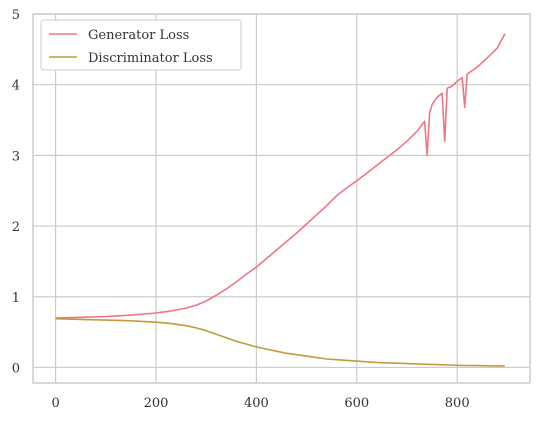  What do you see at coordinates (280, 342) in the screenshot?
I see `discriminator-loss-line` at bounding box center [280, 342].